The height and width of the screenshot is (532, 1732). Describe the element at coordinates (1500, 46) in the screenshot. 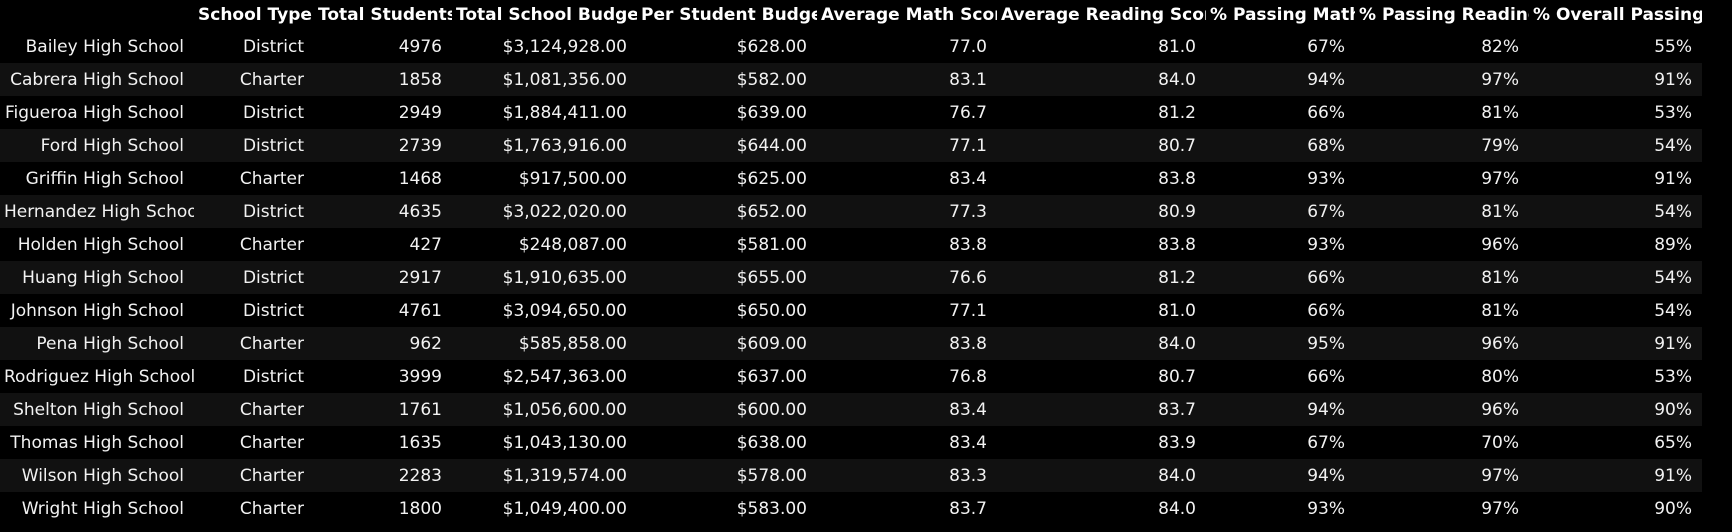

I see `table-cell: 82%` at that location.